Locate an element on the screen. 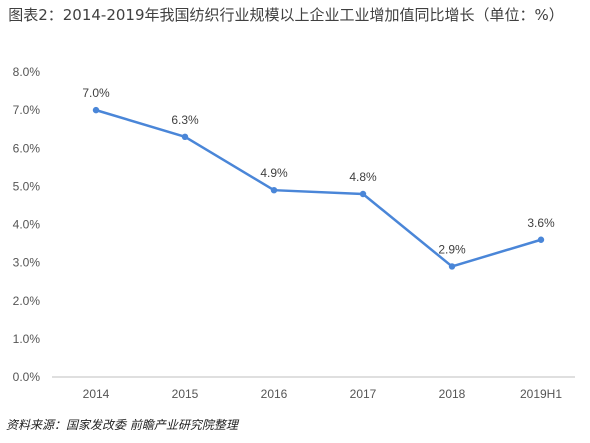 This screenshot has height=443, width=590. y-tick-label: 8.0% is located at coordinates (27, 72).